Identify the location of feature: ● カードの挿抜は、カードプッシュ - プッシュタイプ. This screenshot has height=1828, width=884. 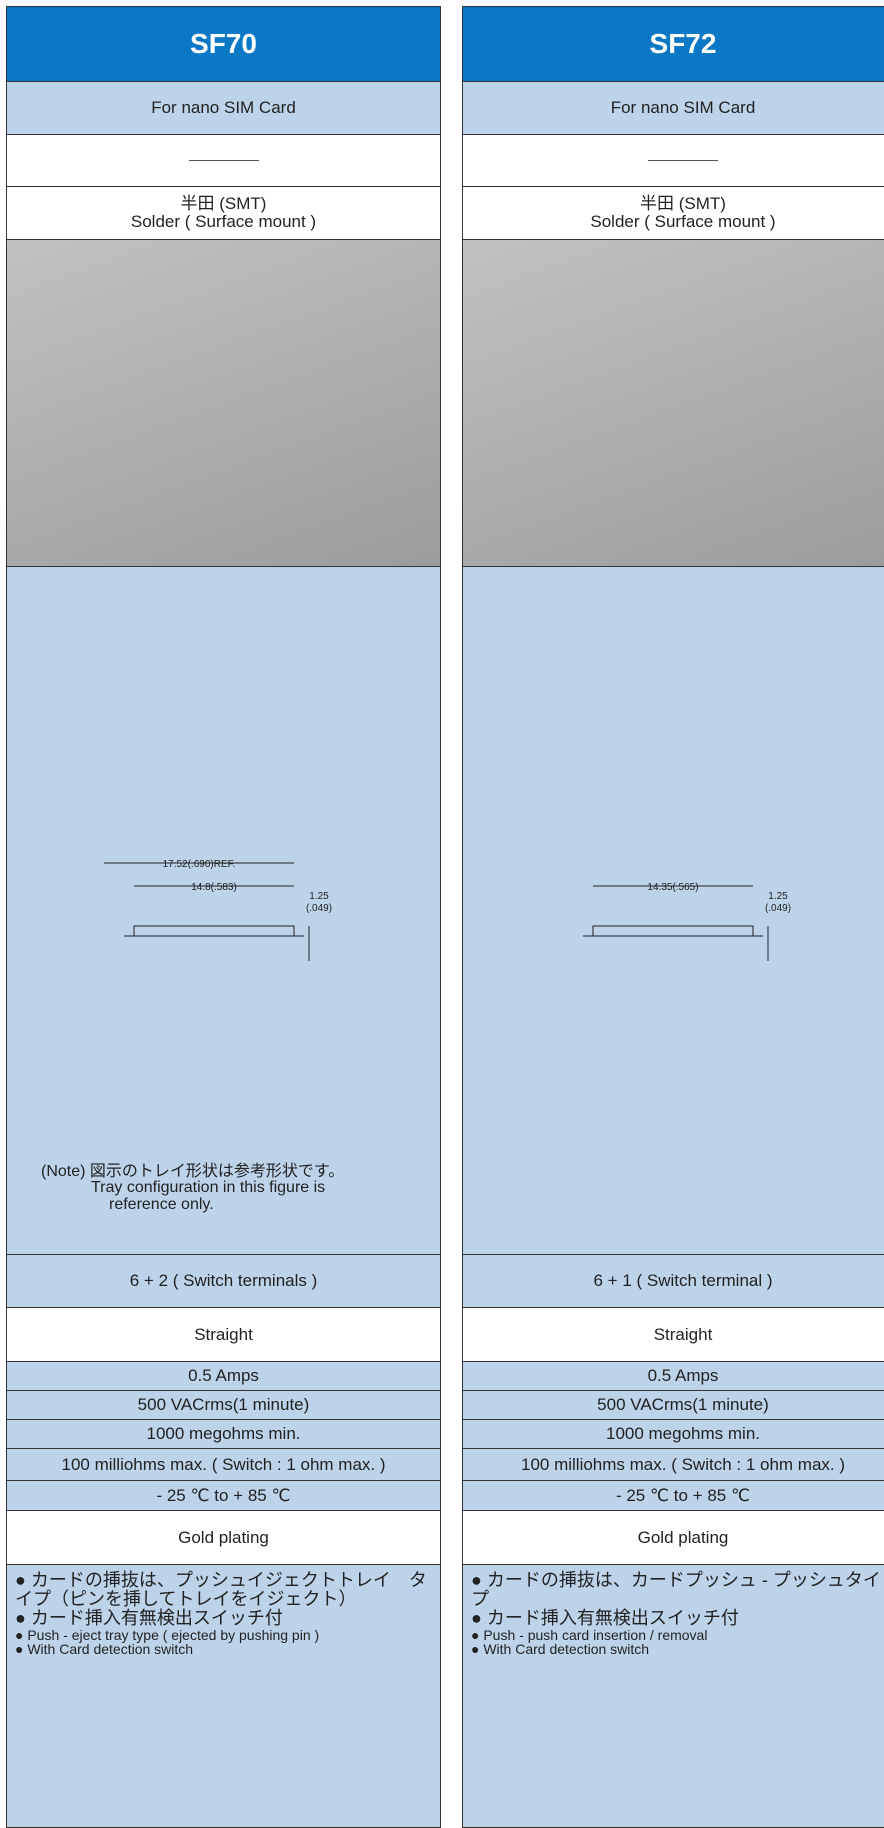
(676, 1589).